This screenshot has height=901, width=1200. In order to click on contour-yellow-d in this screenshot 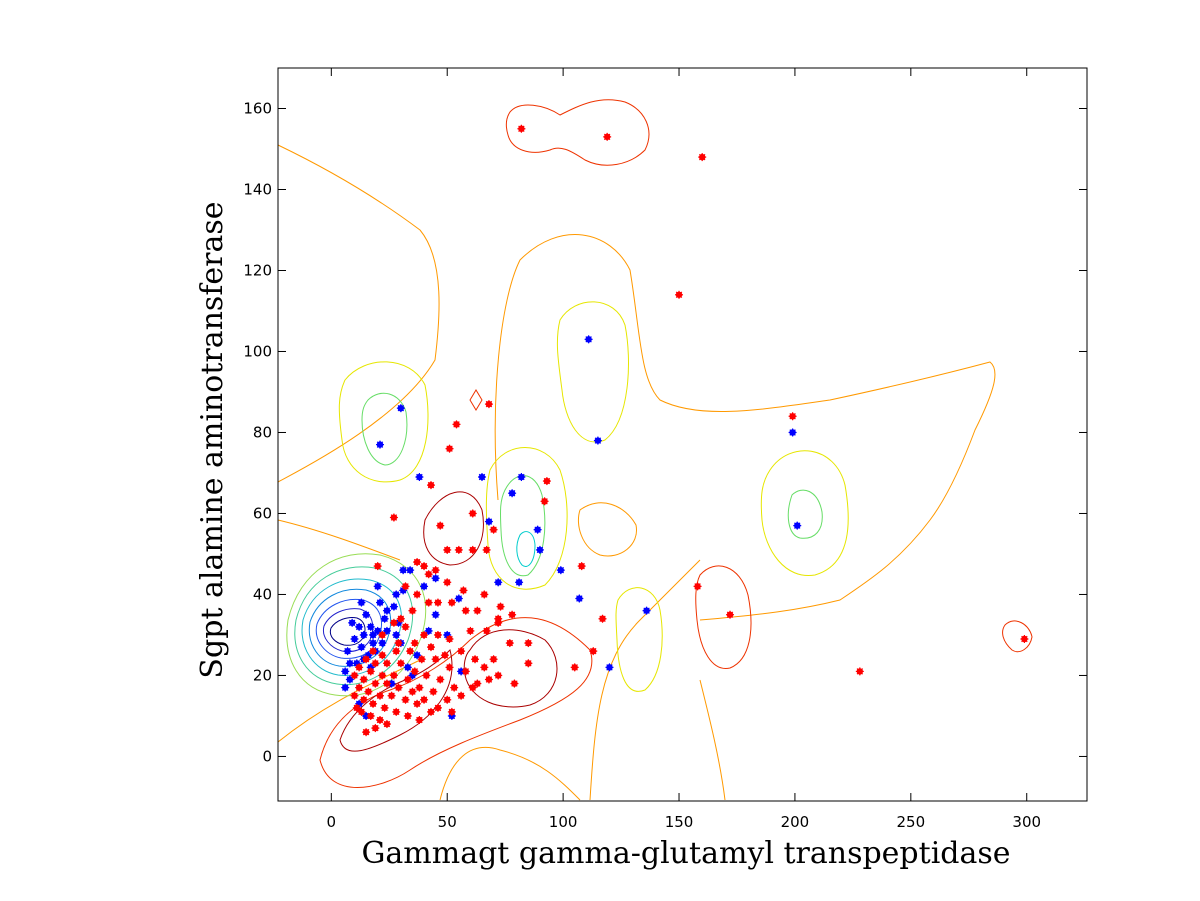, I will do `click(526, 518)`.